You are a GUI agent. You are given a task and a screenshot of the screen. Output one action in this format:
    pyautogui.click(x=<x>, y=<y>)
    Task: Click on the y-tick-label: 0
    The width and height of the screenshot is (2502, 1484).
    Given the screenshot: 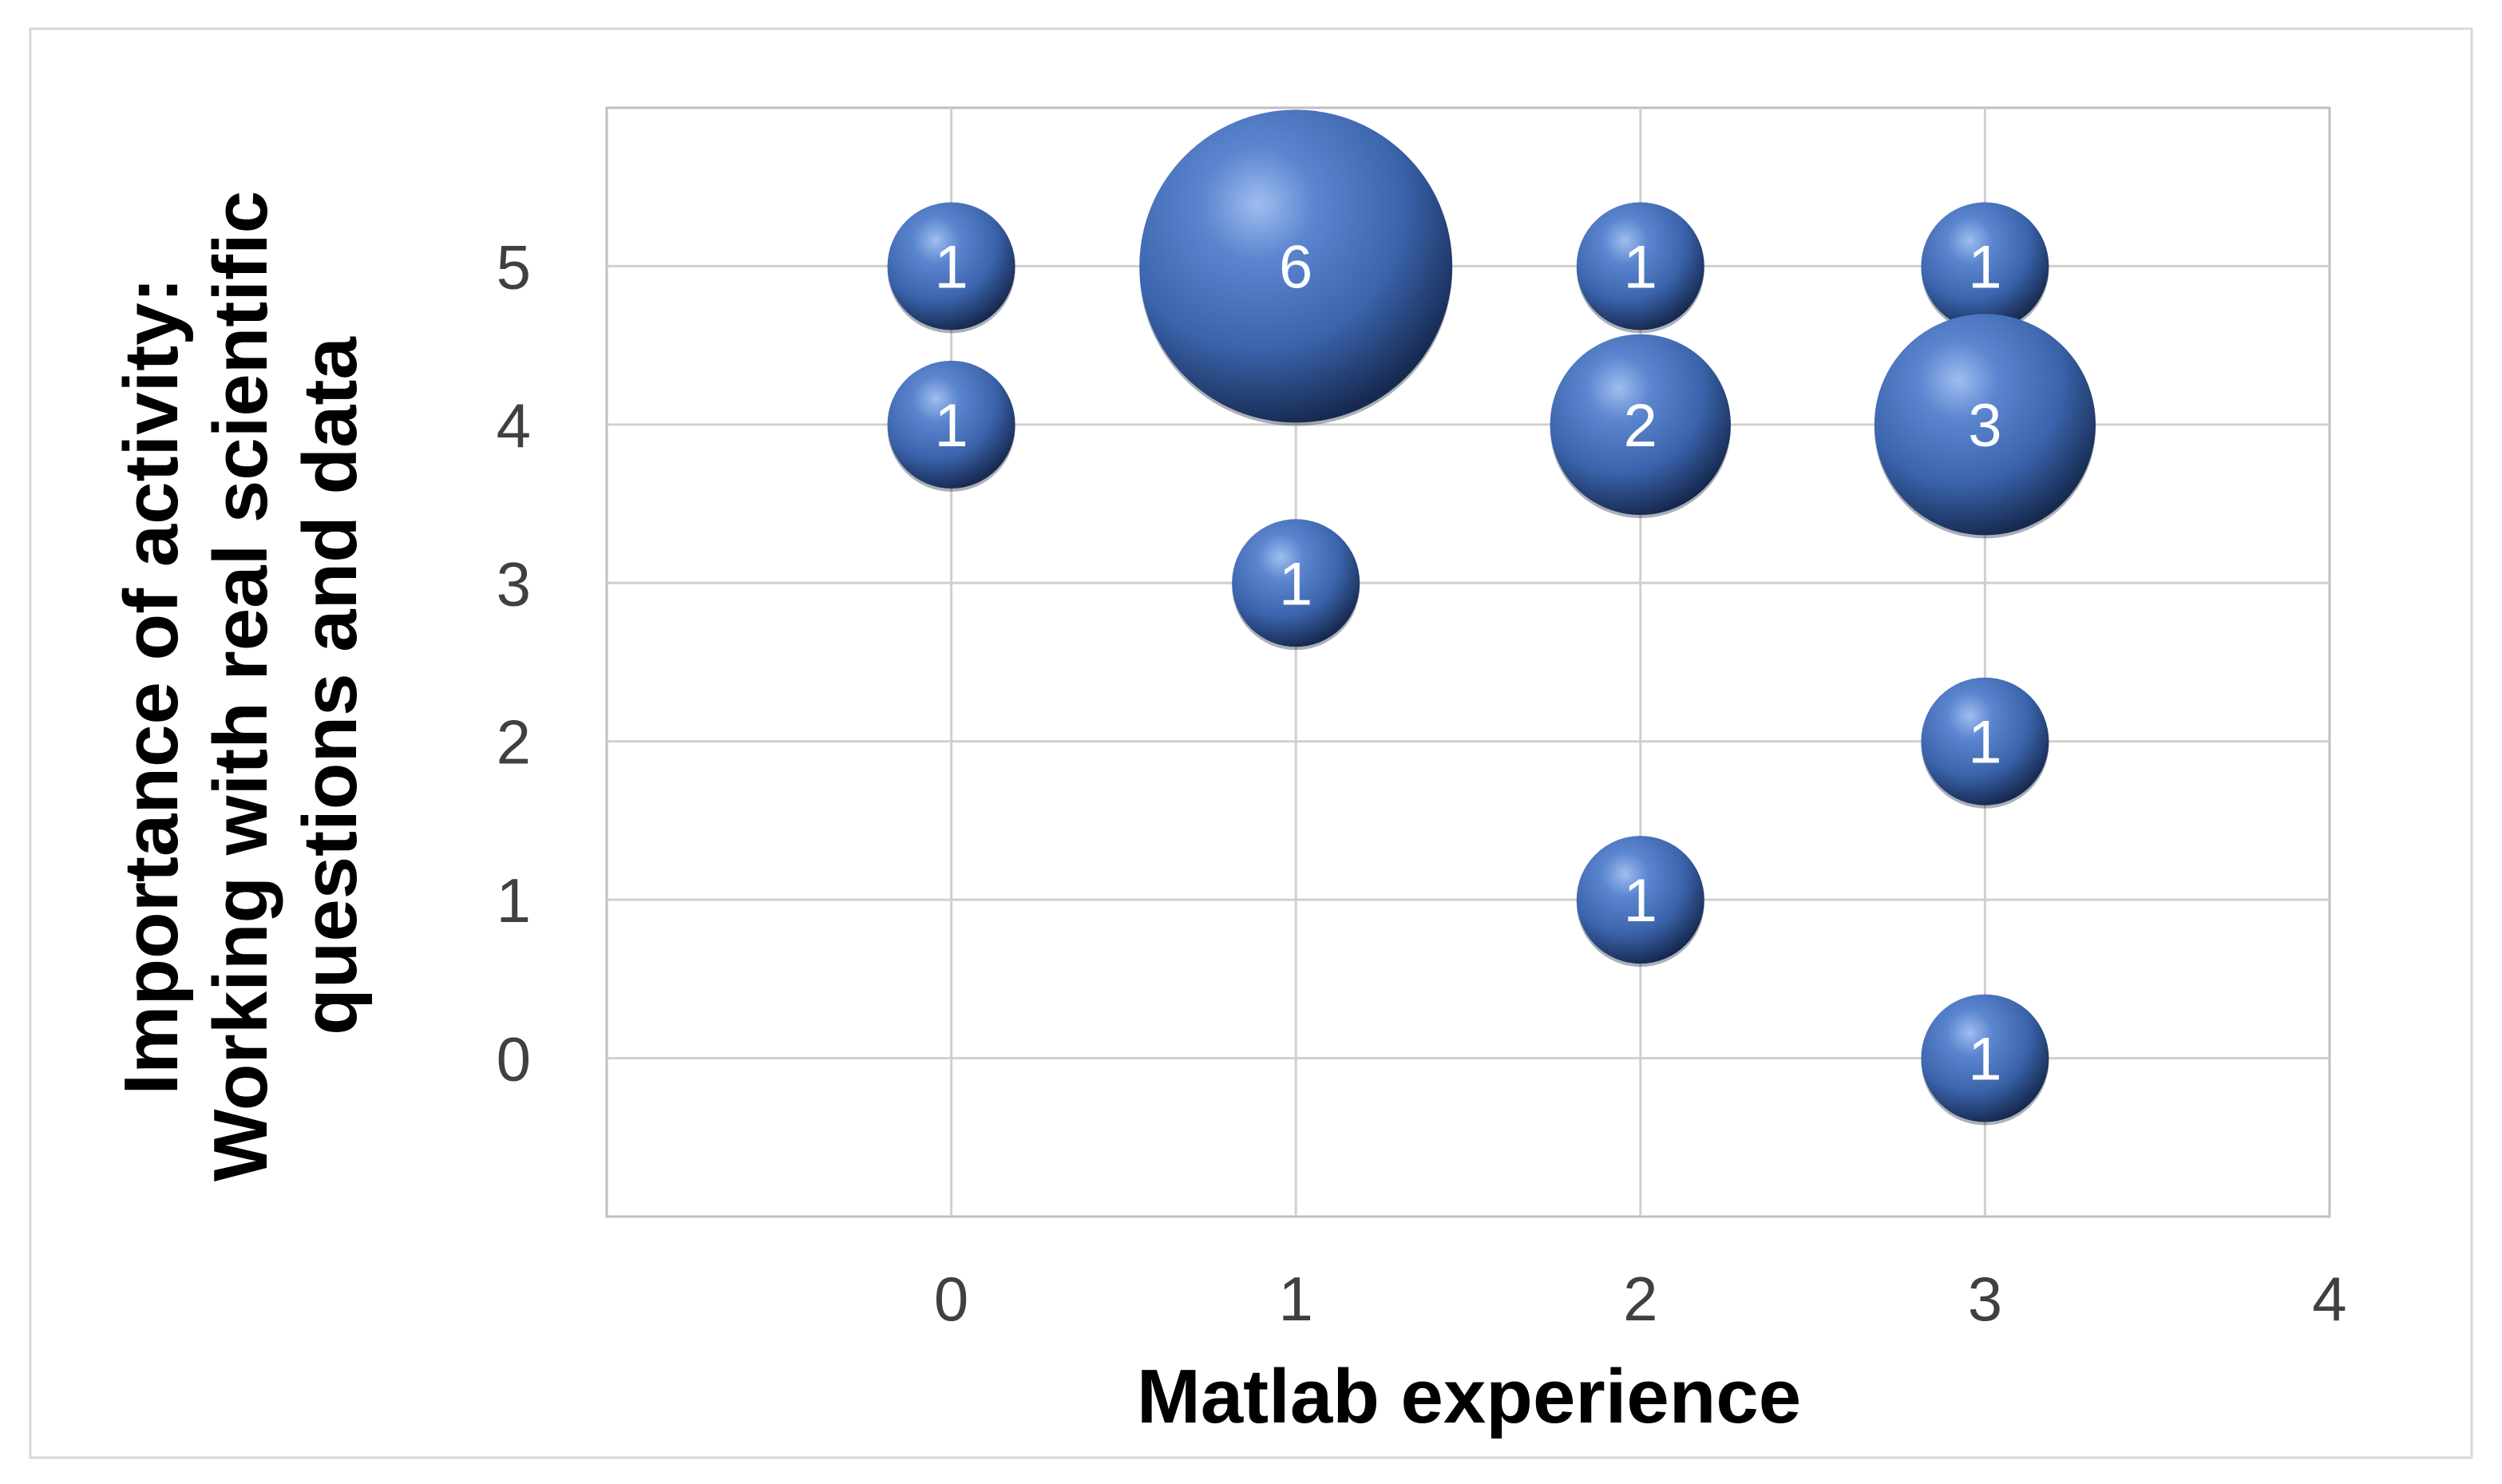 What is the action you would take?
    pyautogui.click(x=514, y=1059)
    